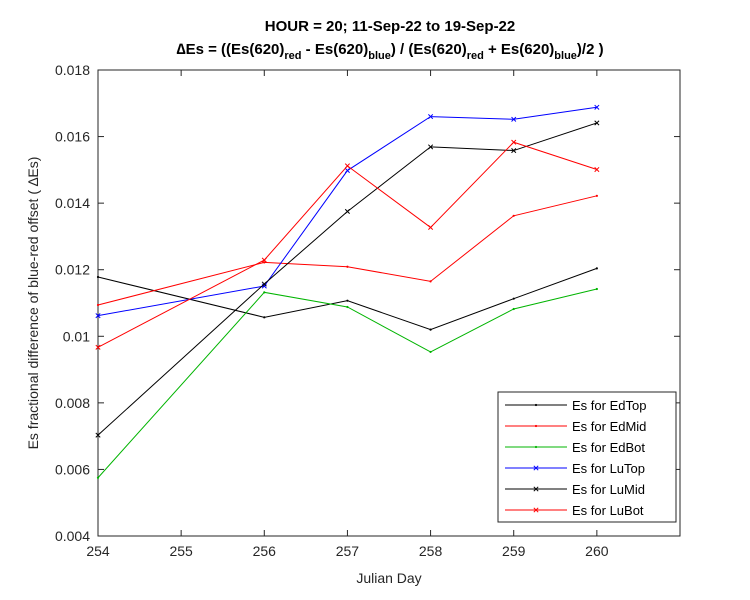 This screenshot has width=750, height=600. I want to click on legend-entry: Es for LuMid, so click(575, 489).